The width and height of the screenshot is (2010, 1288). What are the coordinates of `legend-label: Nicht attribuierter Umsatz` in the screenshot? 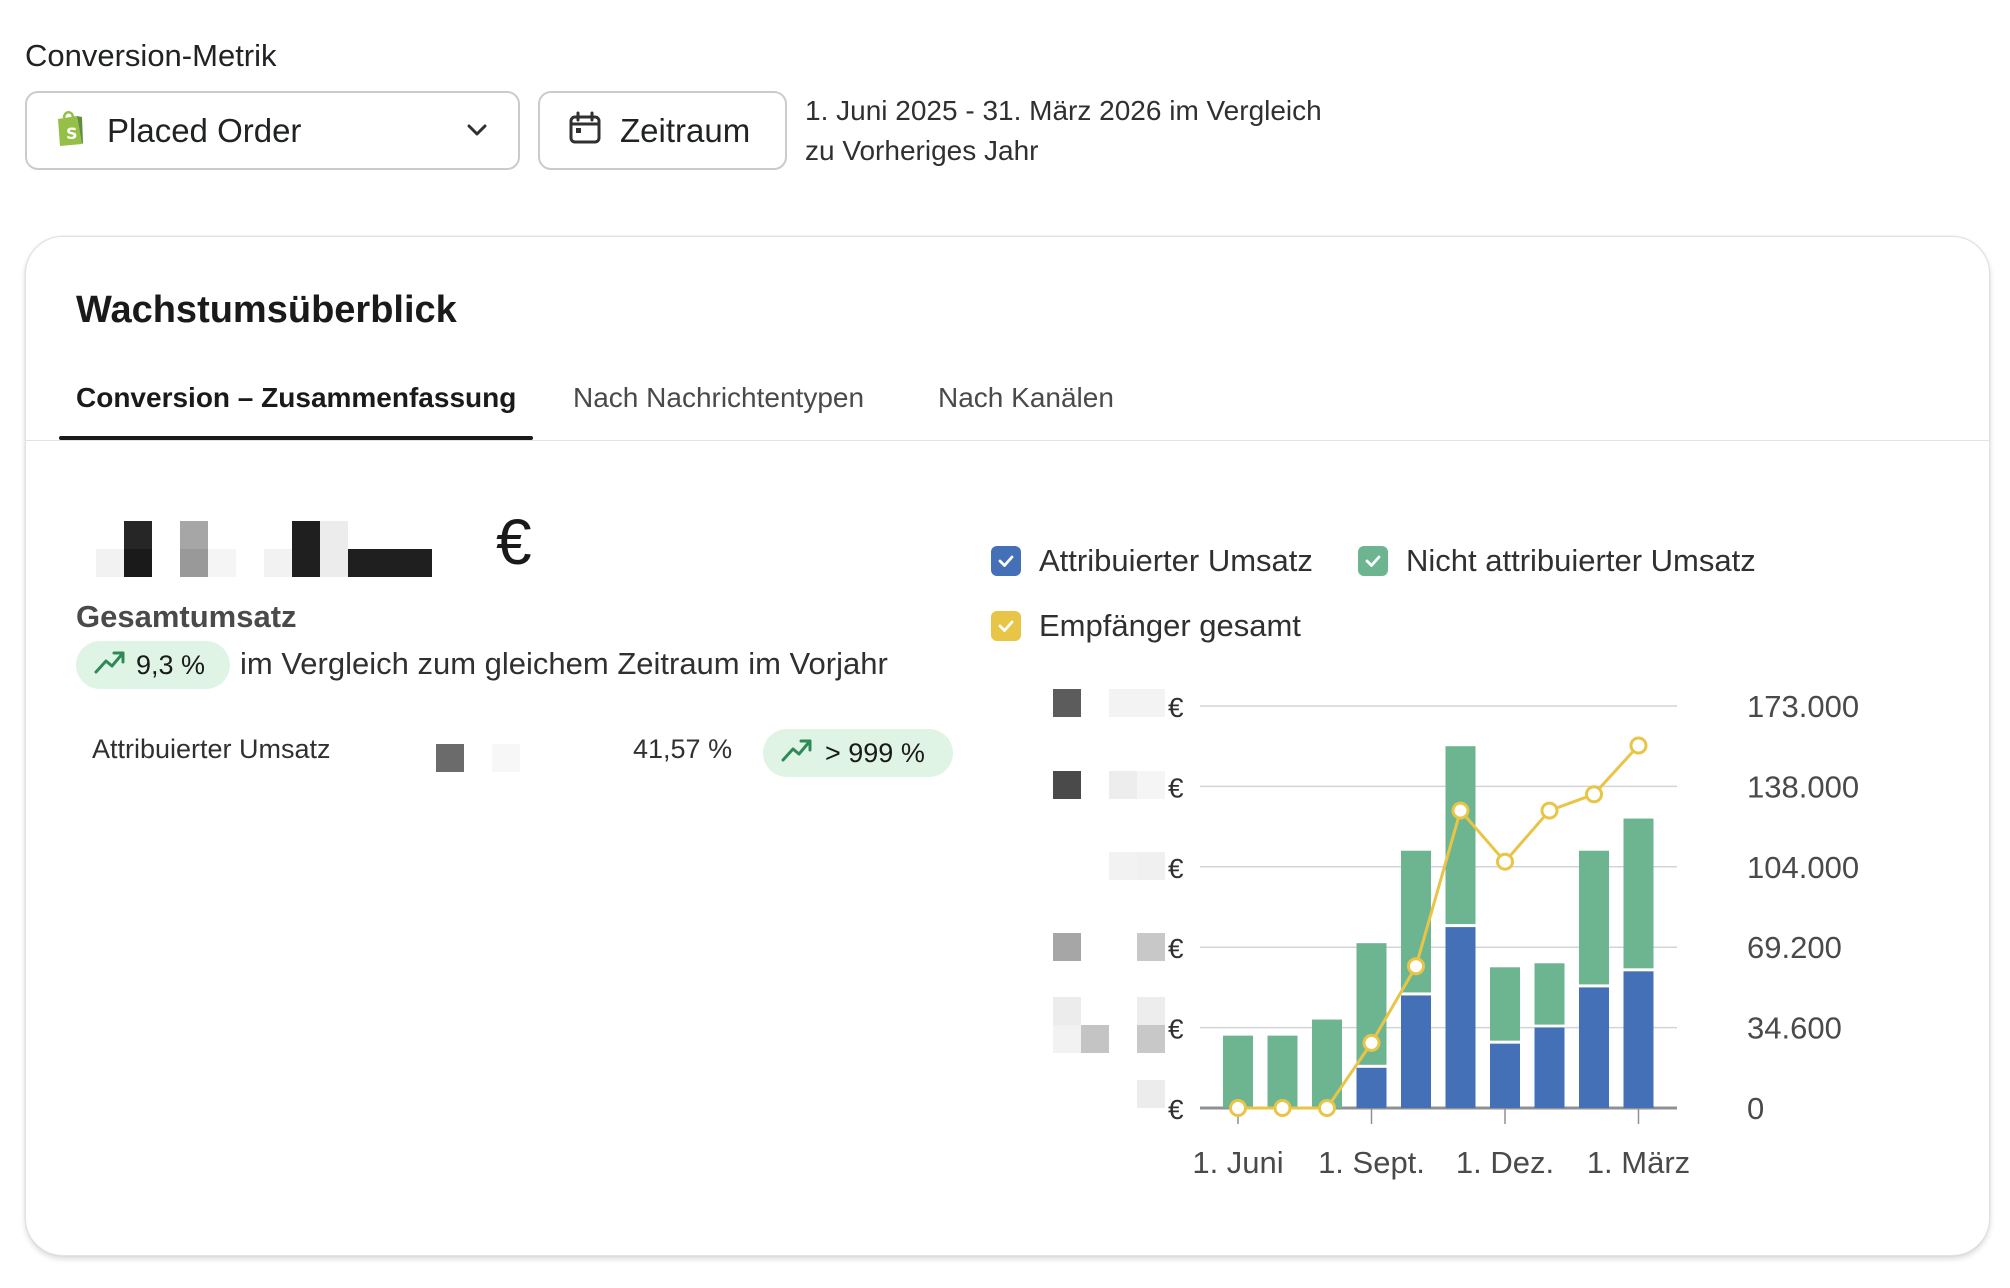 It's located at (1581, 560).